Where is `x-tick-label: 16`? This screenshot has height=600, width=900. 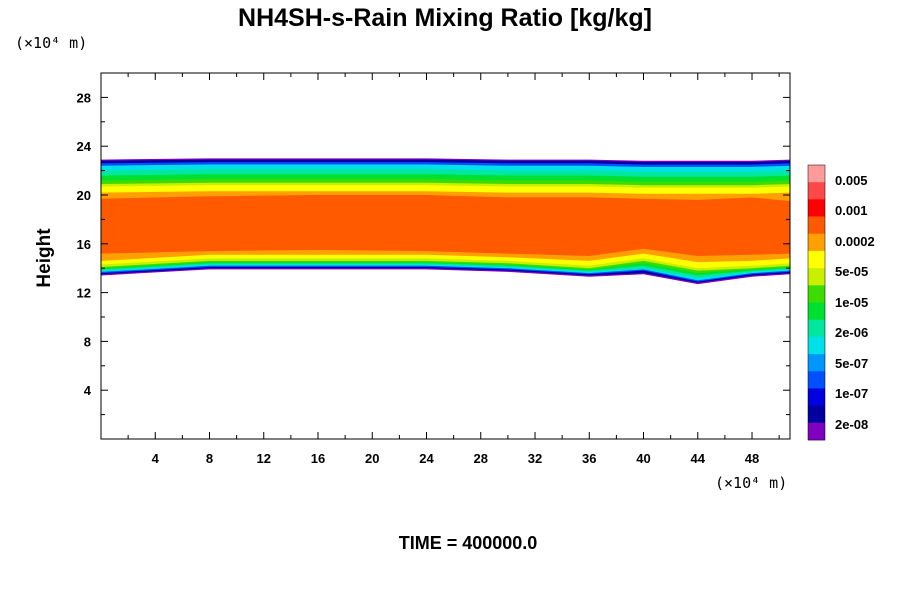
x-tick-label: 16 is located at coordinates (318, 458).